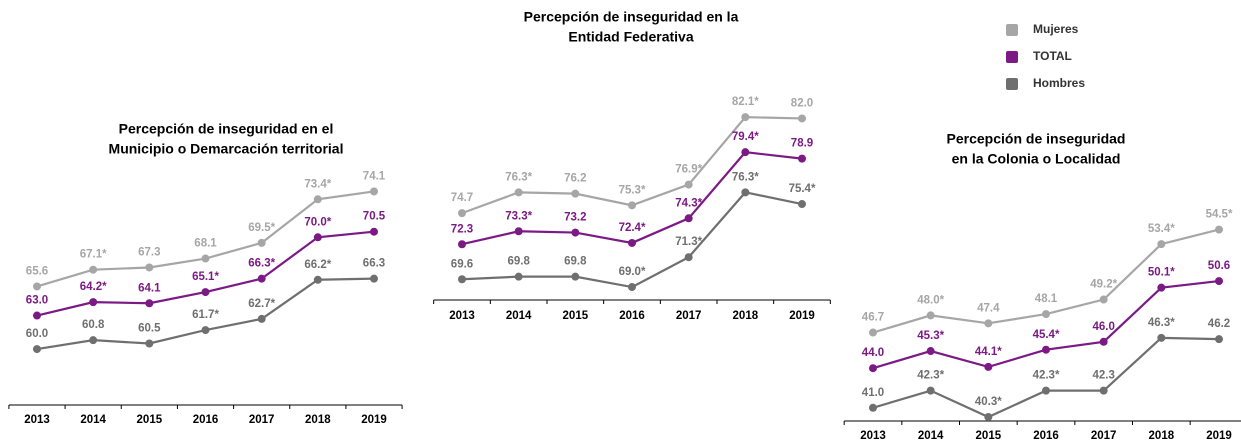  I want to click on legend-label: Mujeres, so click(1056, 29).